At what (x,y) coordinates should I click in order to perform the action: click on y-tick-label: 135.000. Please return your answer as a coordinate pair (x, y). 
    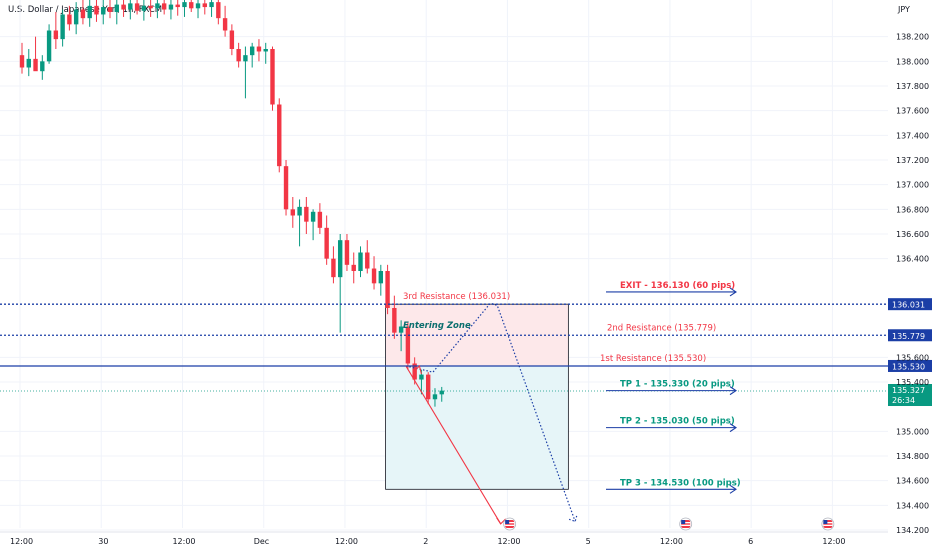
    Looking at the image, I should click on (912, 431).